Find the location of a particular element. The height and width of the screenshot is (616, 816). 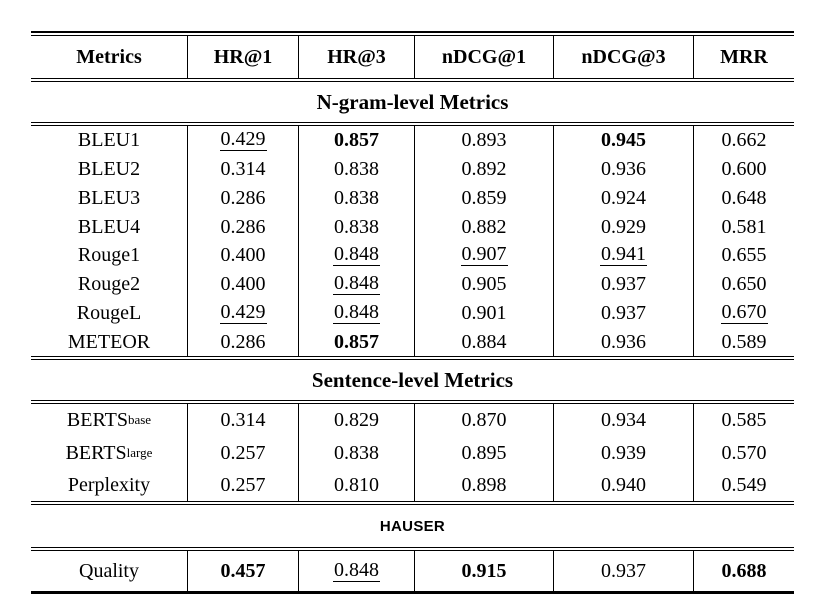

column-header-mrr: MRR is located at coordinates (743, 57).